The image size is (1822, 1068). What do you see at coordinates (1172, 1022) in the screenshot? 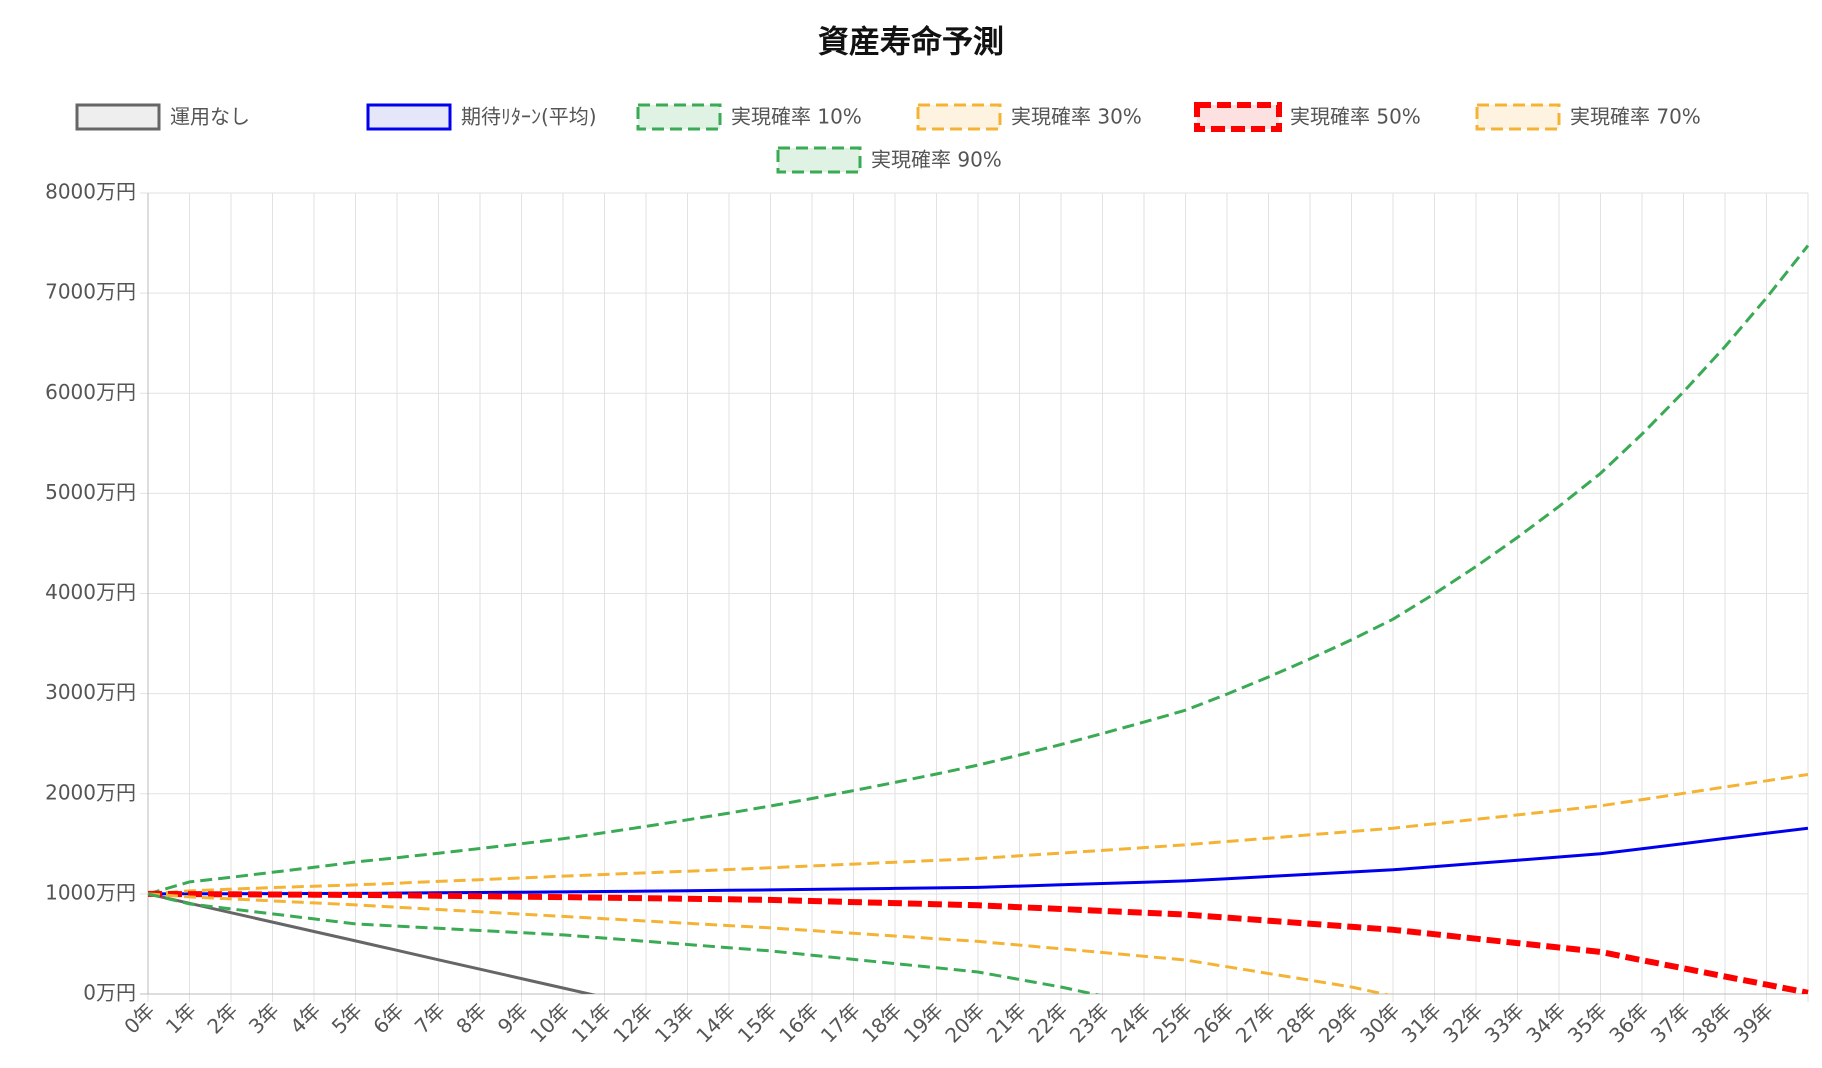
I see `x-tick-label: 25年` at bounding box center [1172, 1022].